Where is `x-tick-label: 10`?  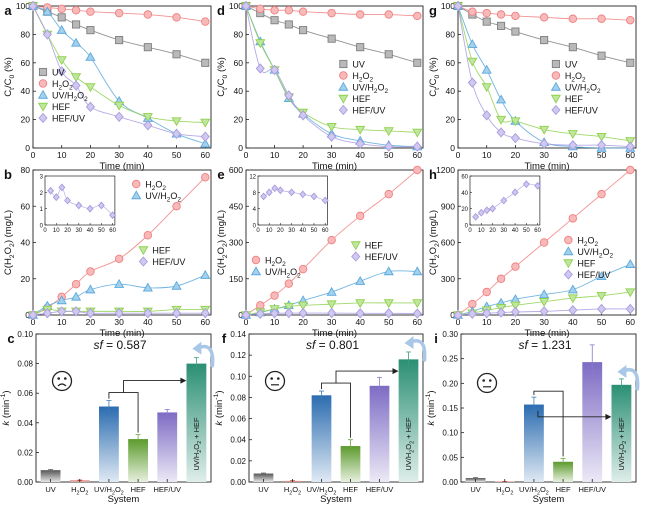
x-tick-label: 10 is located at coordinates (62, 322).